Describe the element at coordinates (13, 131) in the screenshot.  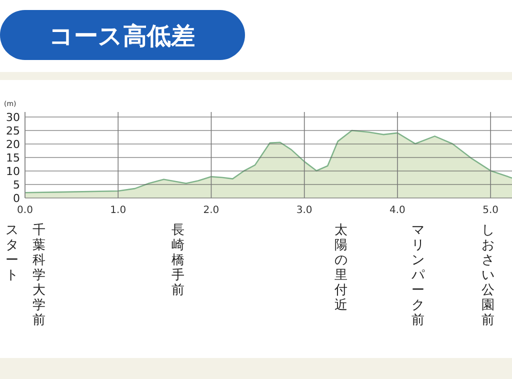
I see `y-tick-label: 25` at that location.